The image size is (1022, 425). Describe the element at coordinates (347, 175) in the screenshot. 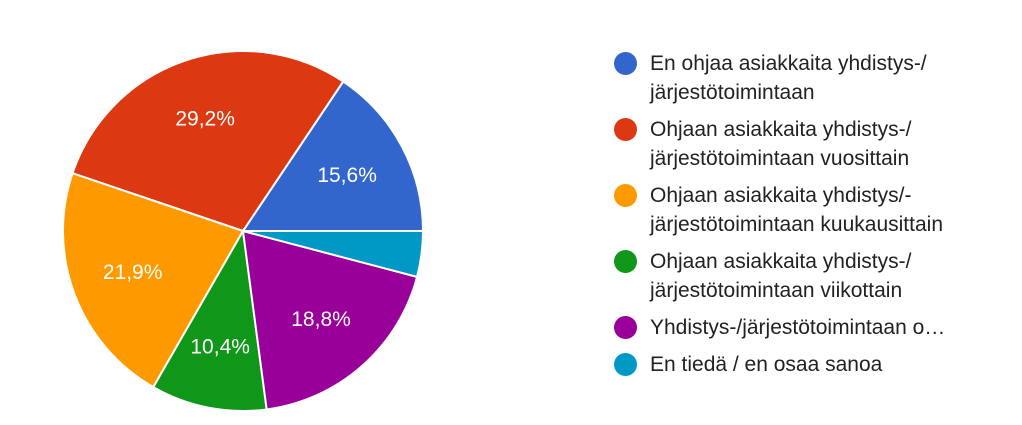

I see `slice-value-label-1: 15,6%` at that location.